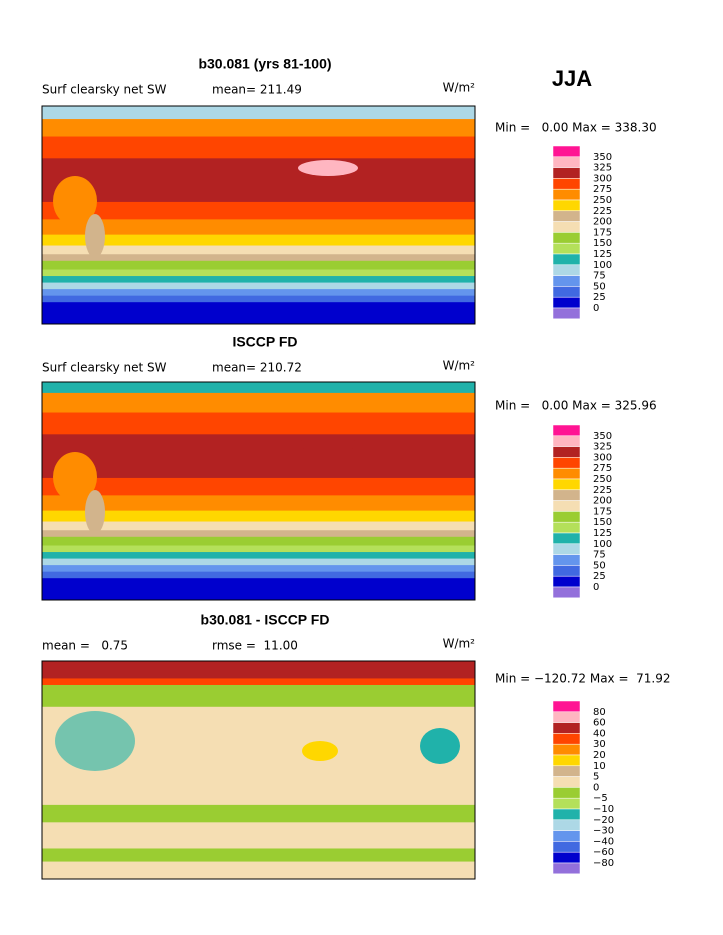 Image resolution: width=723 pixels, height=935 pixels. Describe the element at coordinates (576, 128) in the screenshot. I see `range-text: Min = 0.00 Max = 338.30` at that location.